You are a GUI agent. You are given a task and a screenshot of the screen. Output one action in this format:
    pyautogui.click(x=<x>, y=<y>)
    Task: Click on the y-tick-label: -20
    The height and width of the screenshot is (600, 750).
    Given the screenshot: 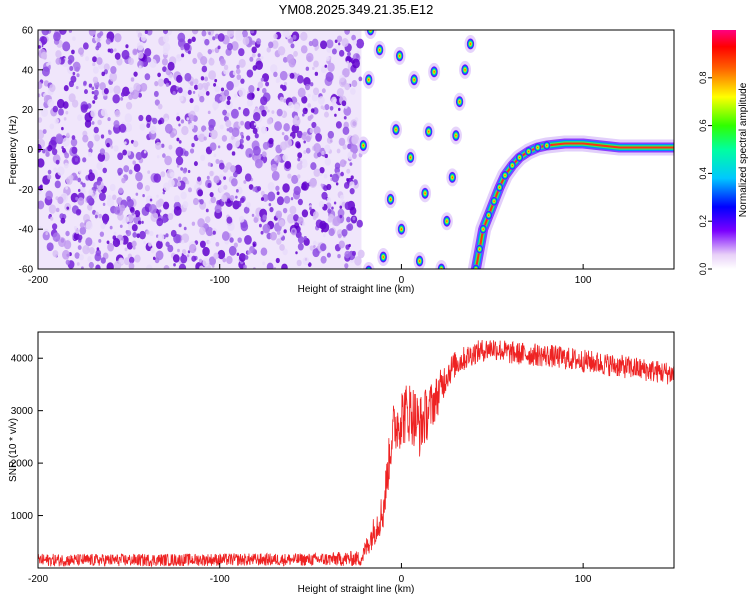 What is the action you would take?
    pyautogui.click(x=26, y=190)
    